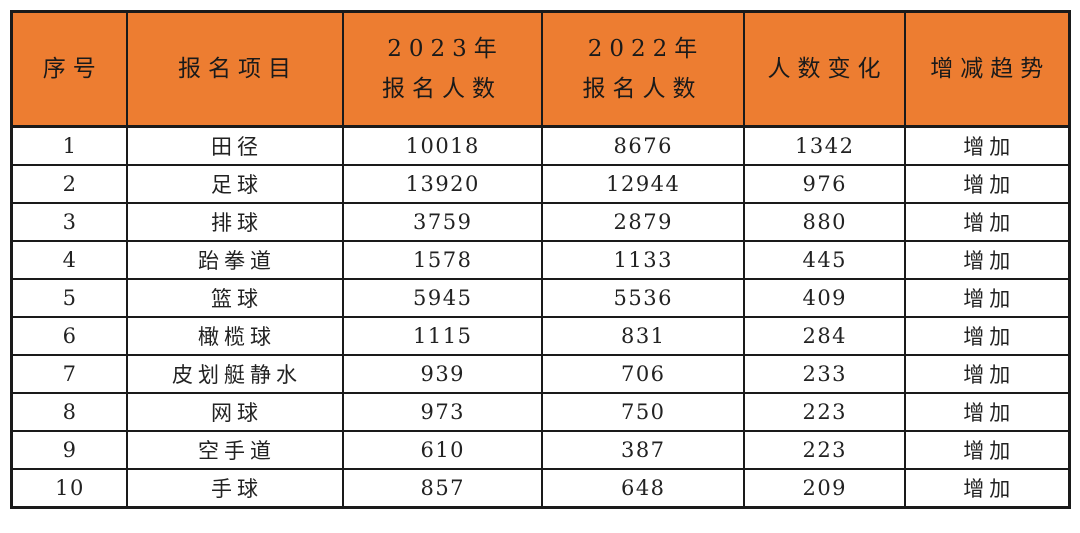 The height and width of the screenshot is (533, 1080). I want to click on table-cell-index: 2, so click(69, 184).